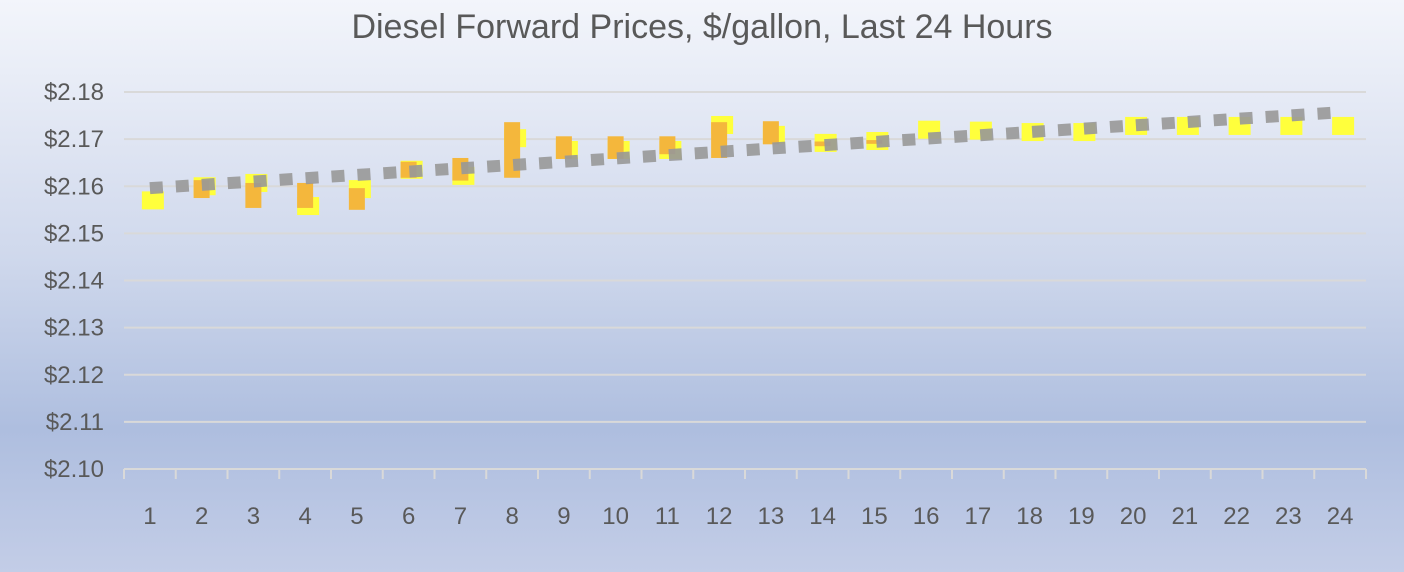 The image size is (1404, 572). What do you see at coordinates (1288, 516) in the screenshot?
I see `x-tick-label: 23` at bounding box center [1288, 516].